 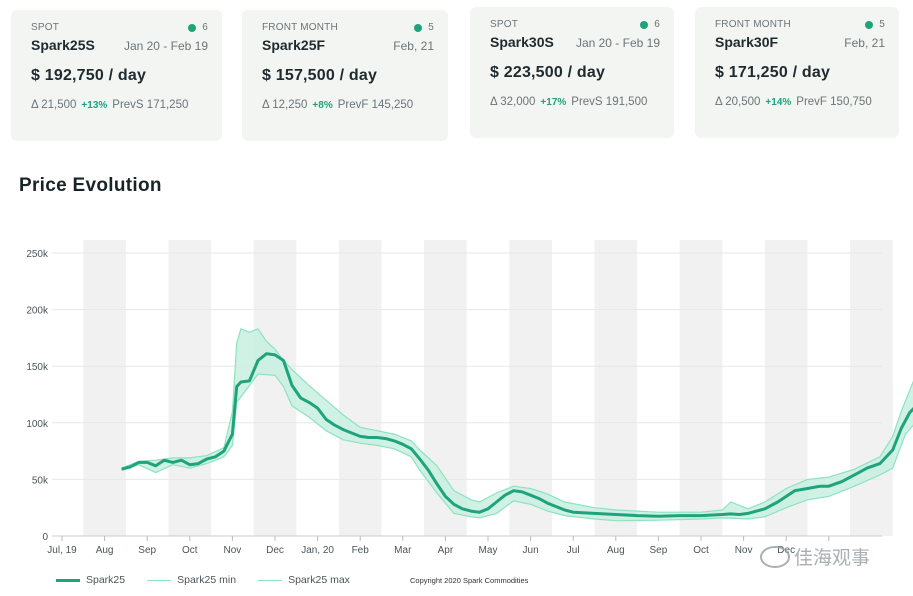 I want to click on y-tick-label: 0, so click(x=45, y=537).